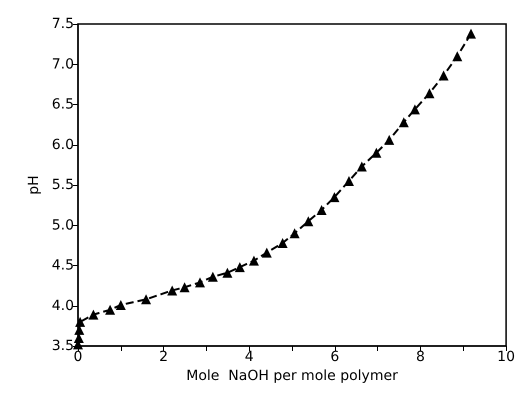 The image size is (527, 410). Describe the element at coordinates (63, 104) in the screenshot. I see `y-tick-label: 6.5` at that location.